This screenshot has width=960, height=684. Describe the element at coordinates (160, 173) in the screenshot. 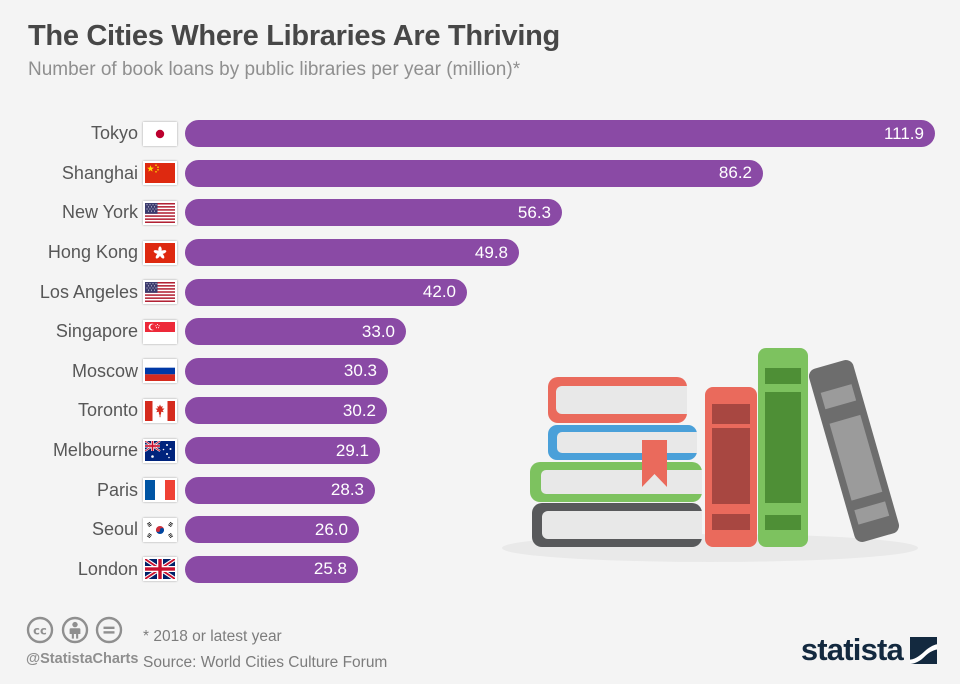

I see `flag-china-icon` at that location.